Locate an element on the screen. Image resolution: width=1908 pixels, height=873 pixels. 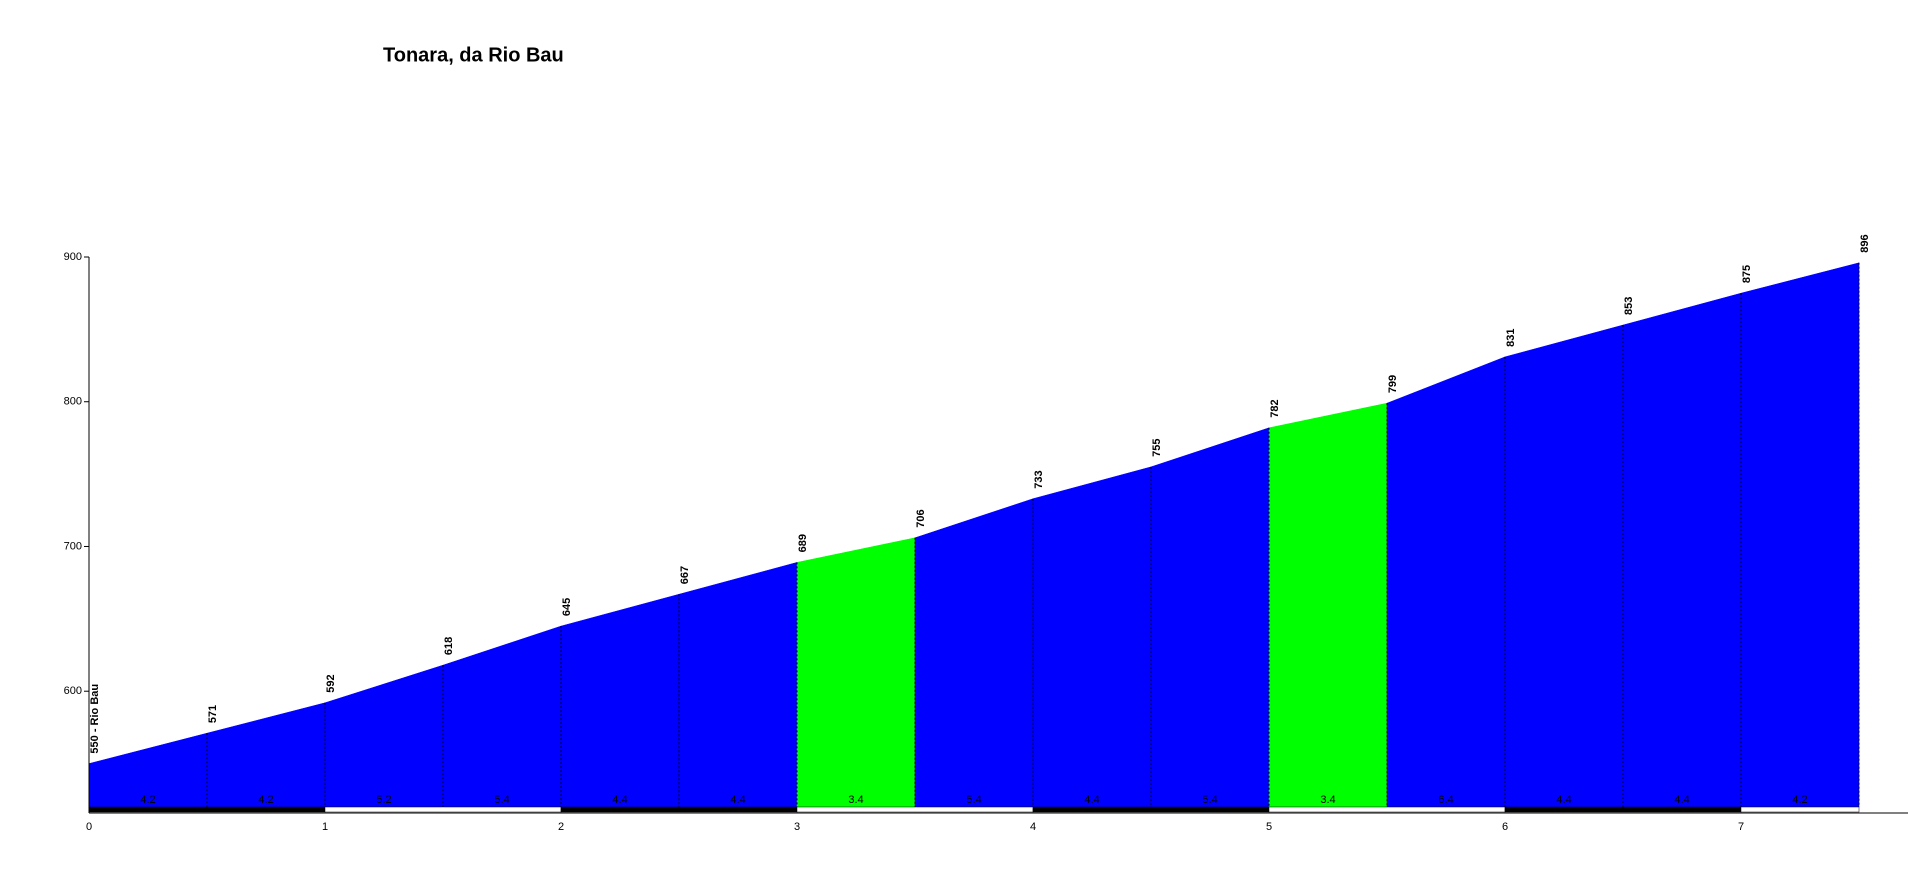
y-tick-label: 600 is located at coordinates (73, 691).